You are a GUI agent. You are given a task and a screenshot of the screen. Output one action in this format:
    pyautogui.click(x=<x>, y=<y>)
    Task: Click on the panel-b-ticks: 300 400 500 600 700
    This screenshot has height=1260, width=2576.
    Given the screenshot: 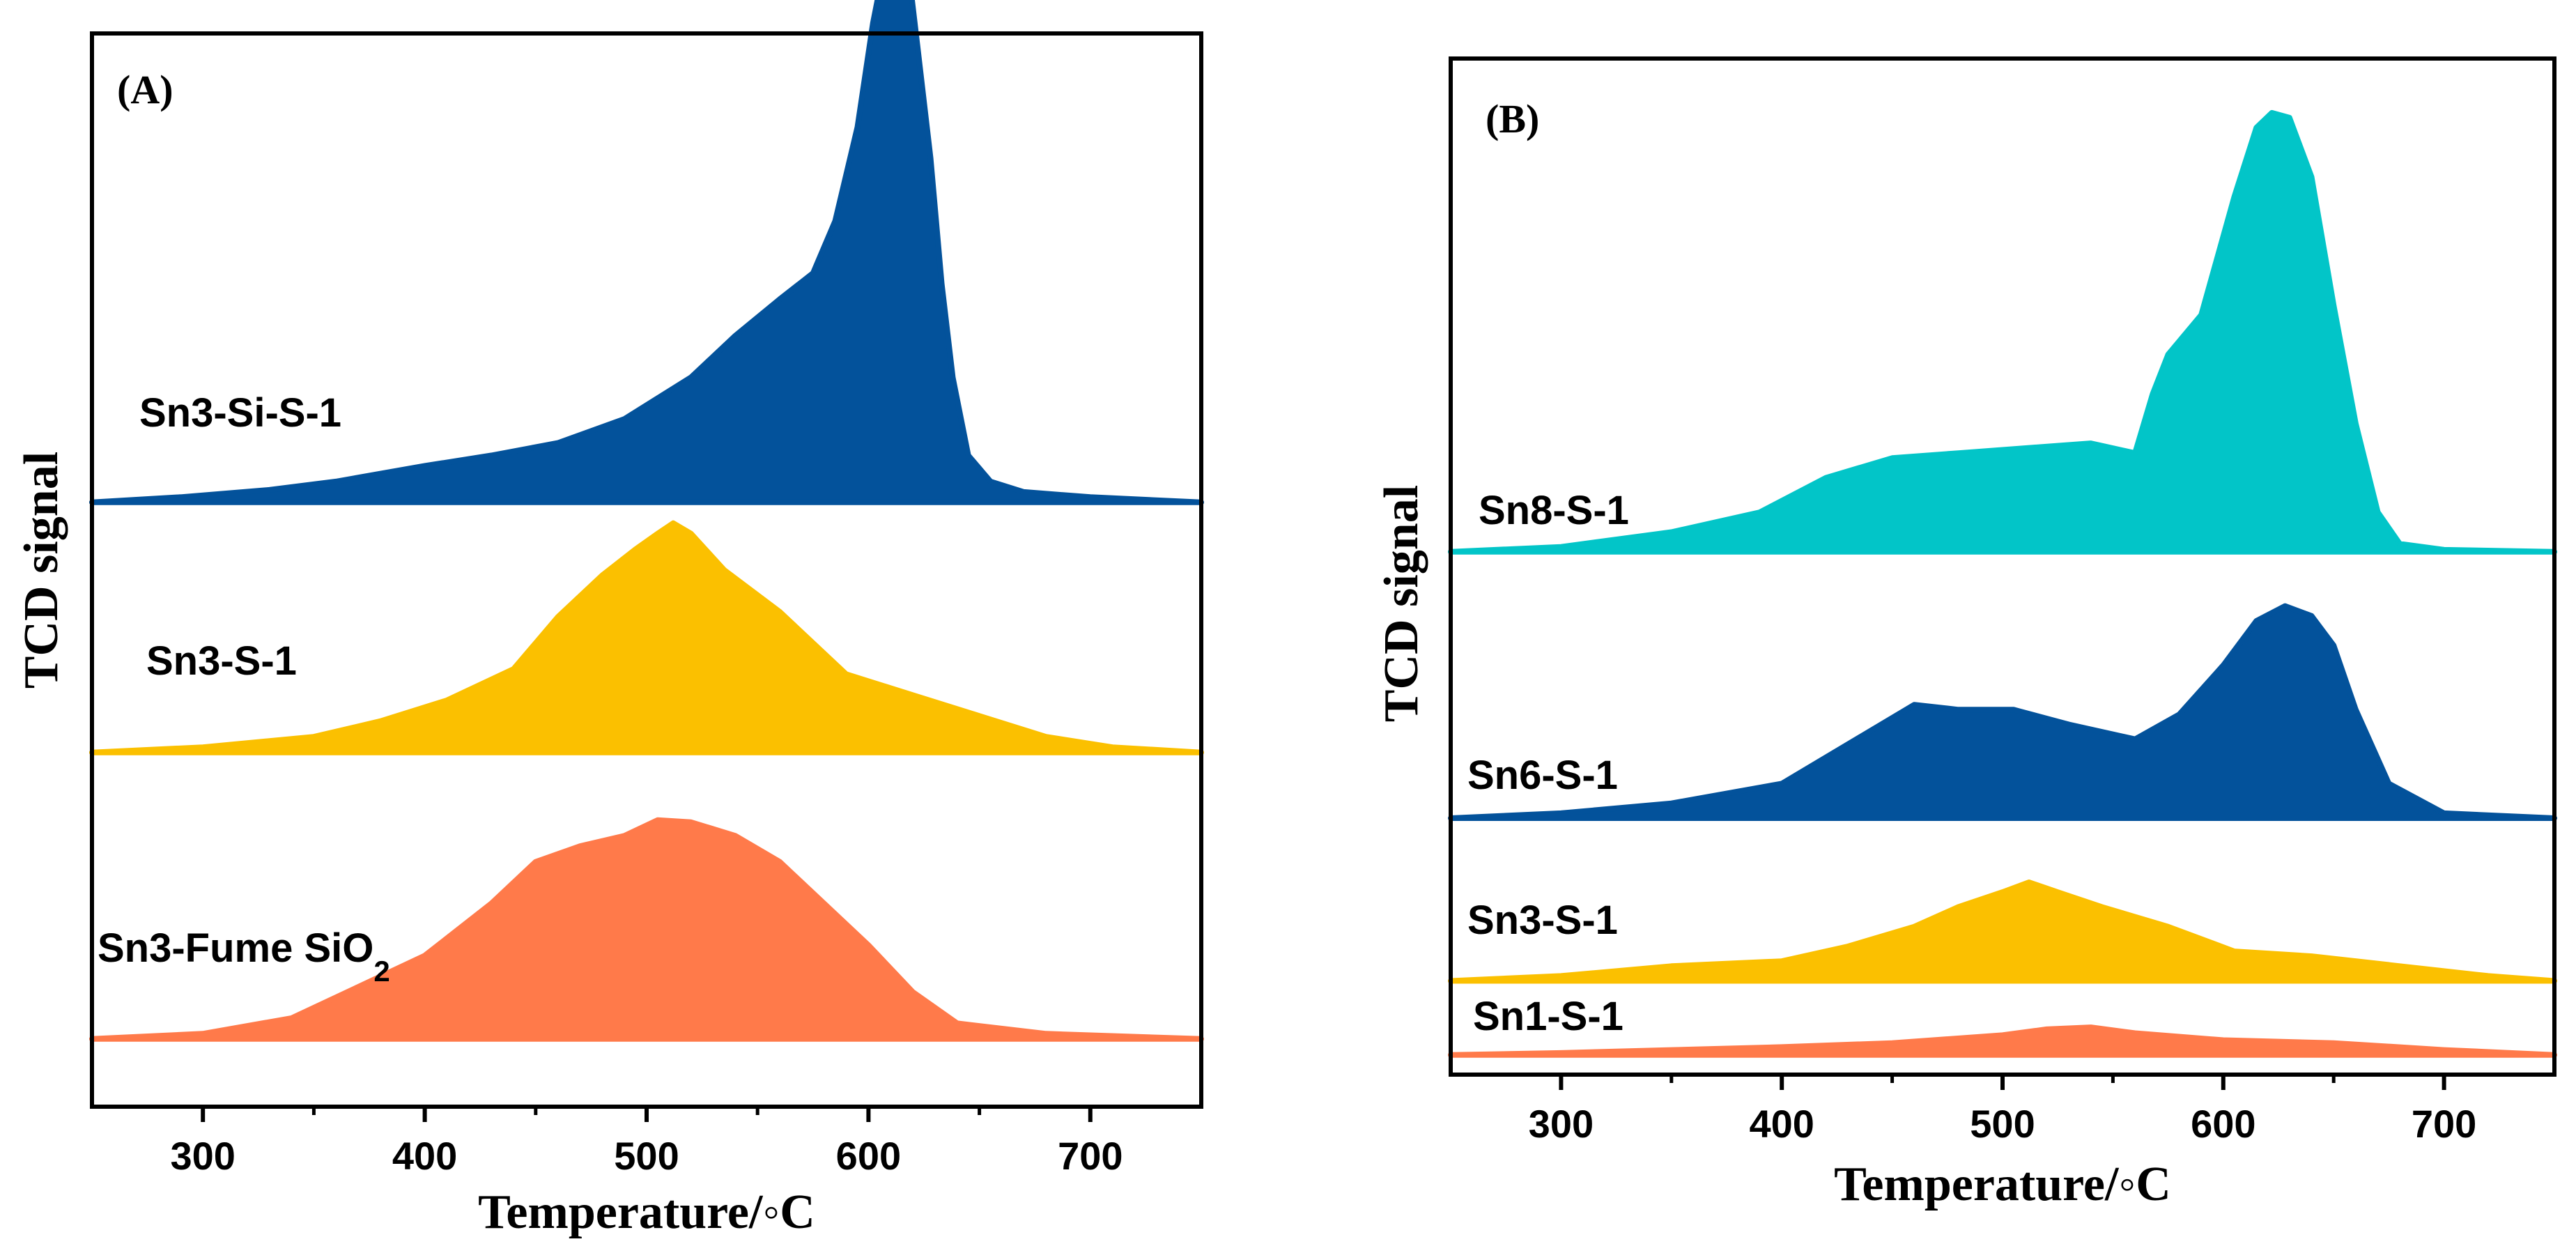 What is the action you would take?
    pyautogui.click(x=2002, y=1110)
    